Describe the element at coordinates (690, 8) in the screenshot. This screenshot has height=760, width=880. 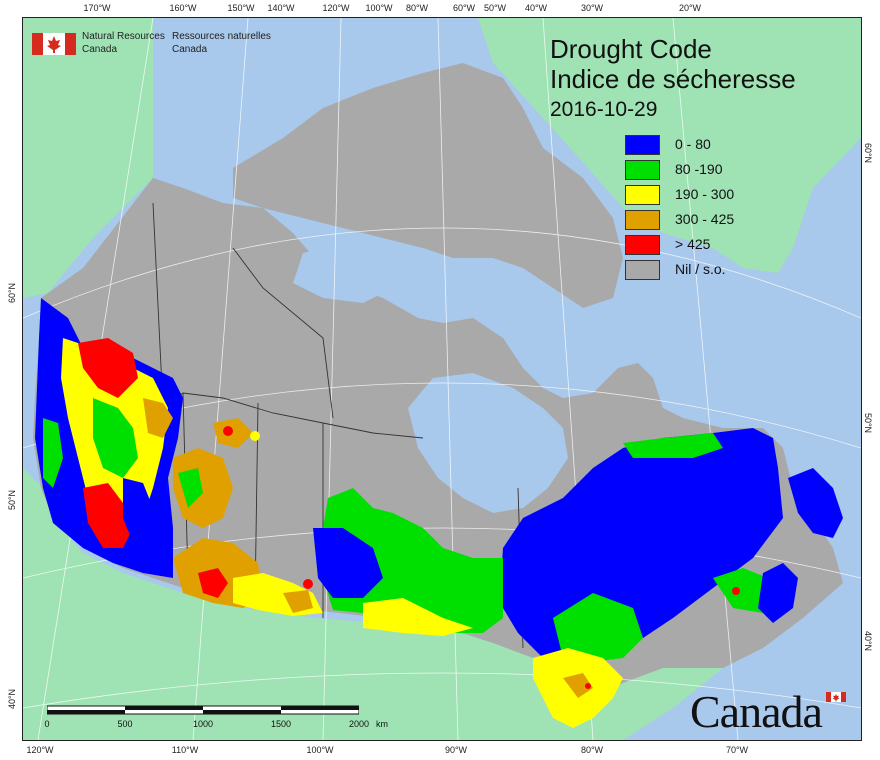
I see `lon-label: 20°W` at that location.